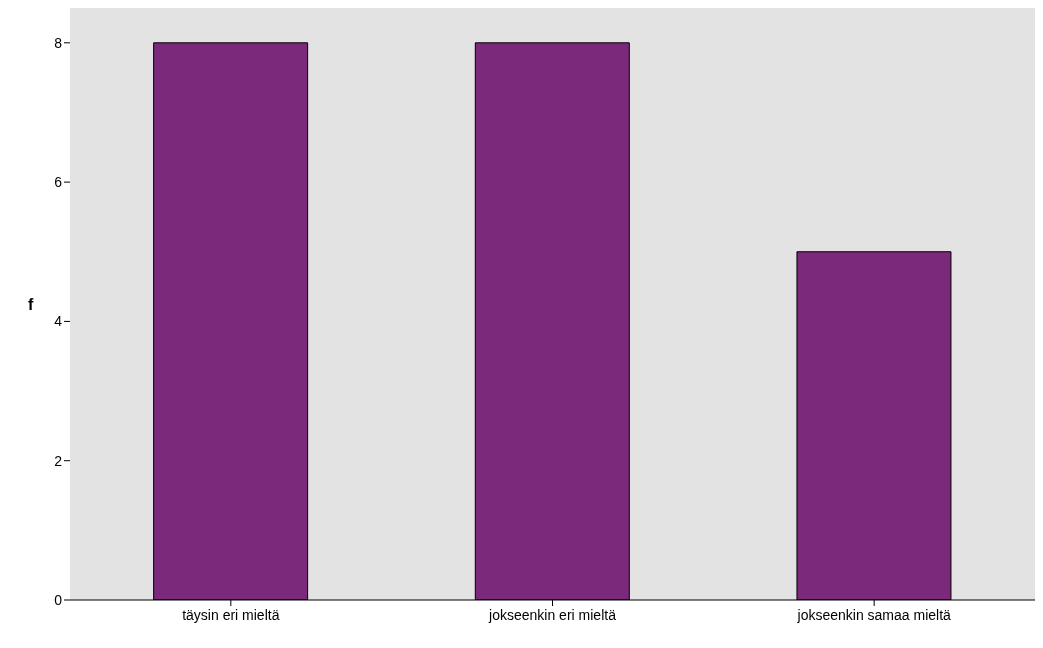  I want to click on y-tick-label: 2, so click(58, 460).